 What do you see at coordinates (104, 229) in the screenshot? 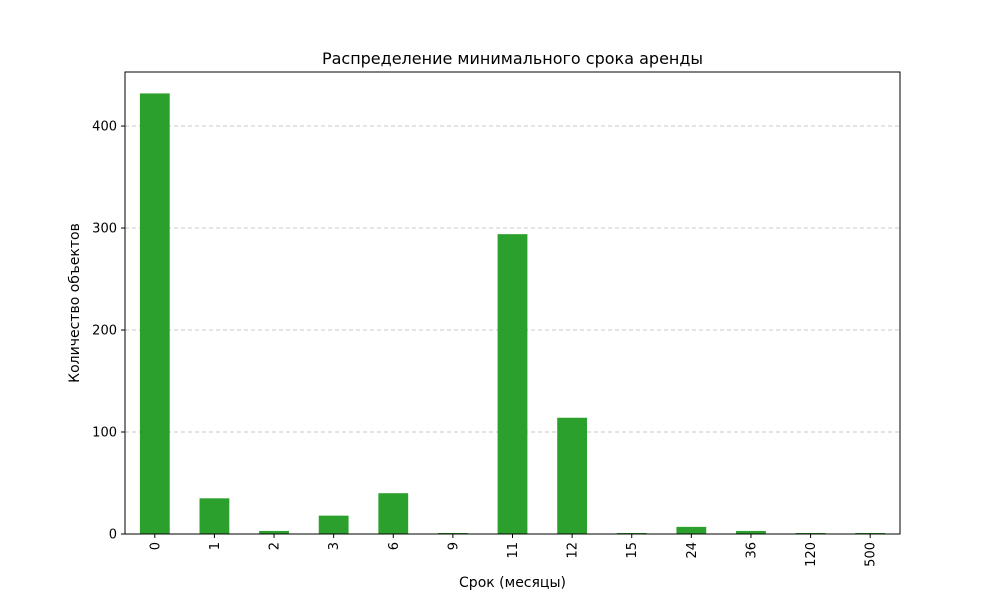
I see `y-tick-label: 300` at bounding box center [104, 229].